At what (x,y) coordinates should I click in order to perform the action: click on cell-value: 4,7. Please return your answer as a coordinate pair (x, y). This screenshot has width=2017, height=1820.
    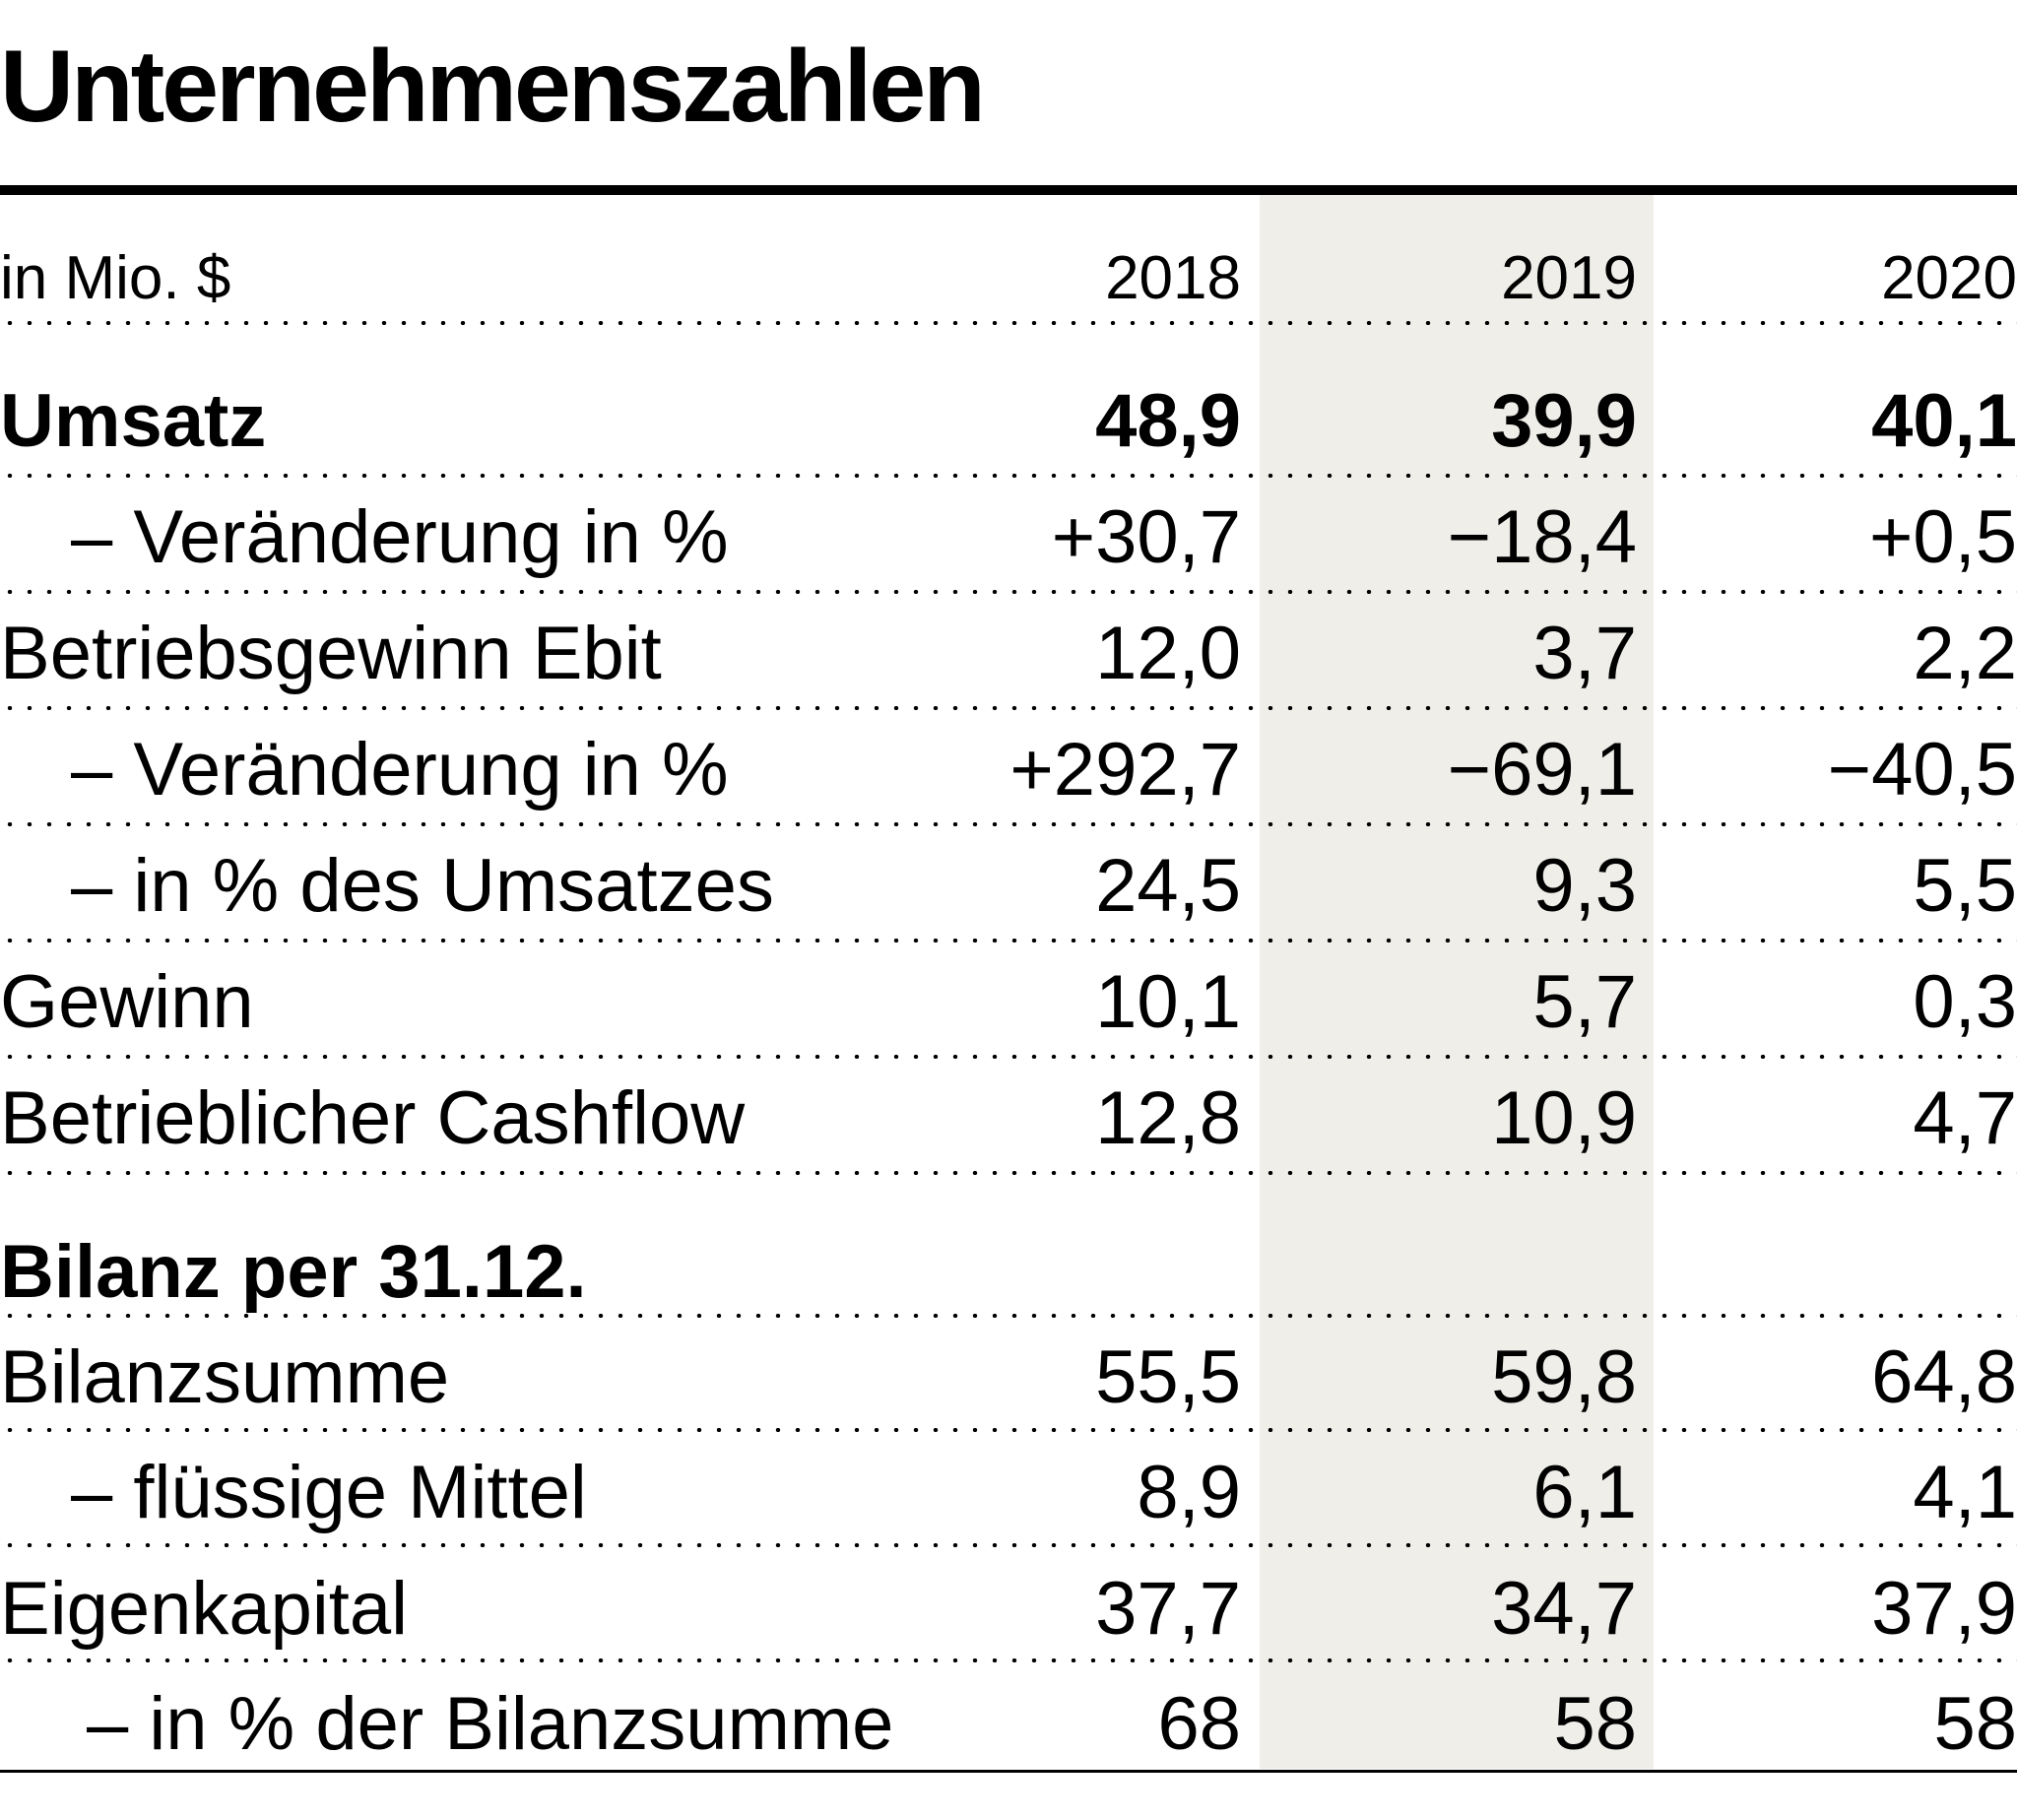
    Looking at the image, I should click on (1965, 1118).